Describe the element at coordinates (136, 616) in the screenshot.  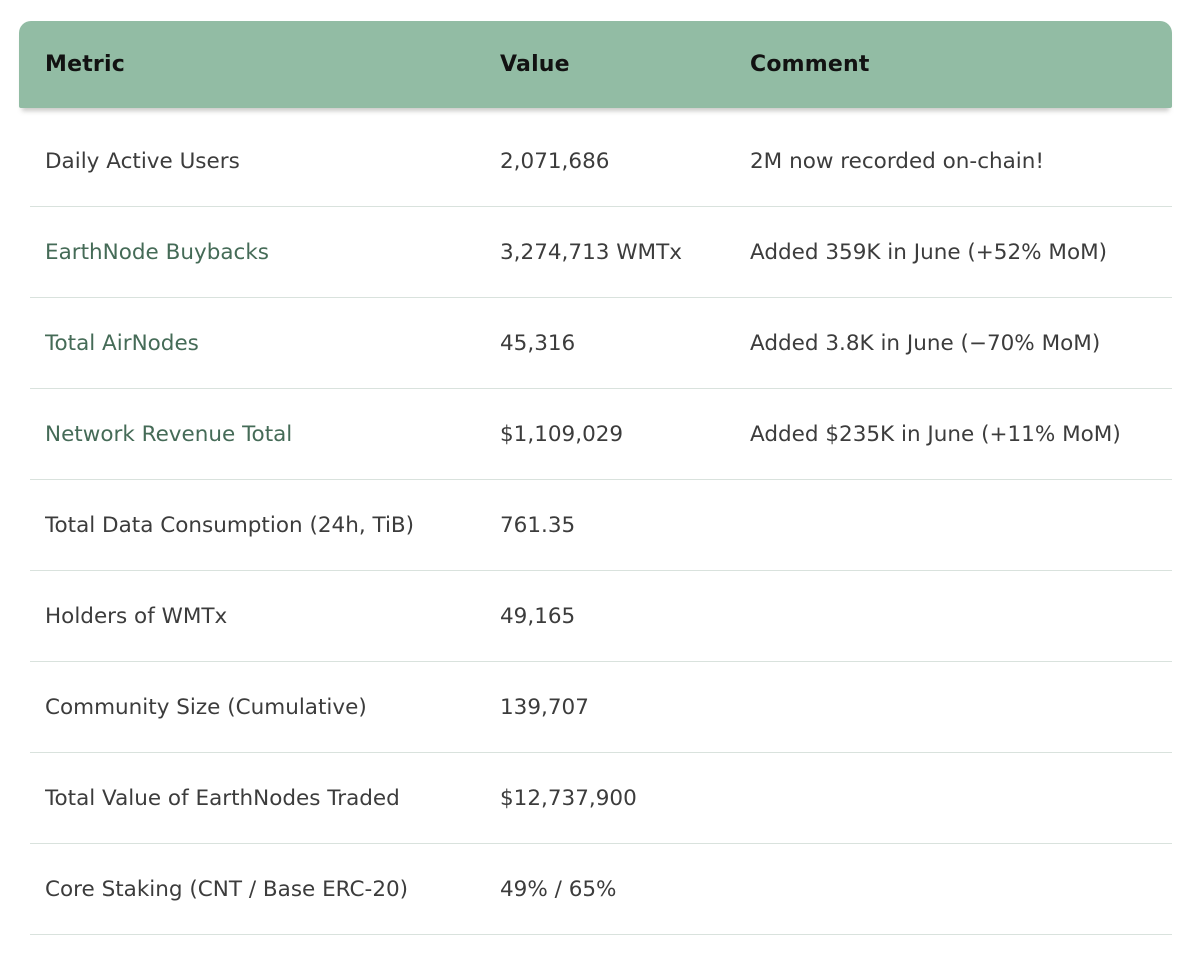
I see `metric-cell: Holders of WMTx` at that location.